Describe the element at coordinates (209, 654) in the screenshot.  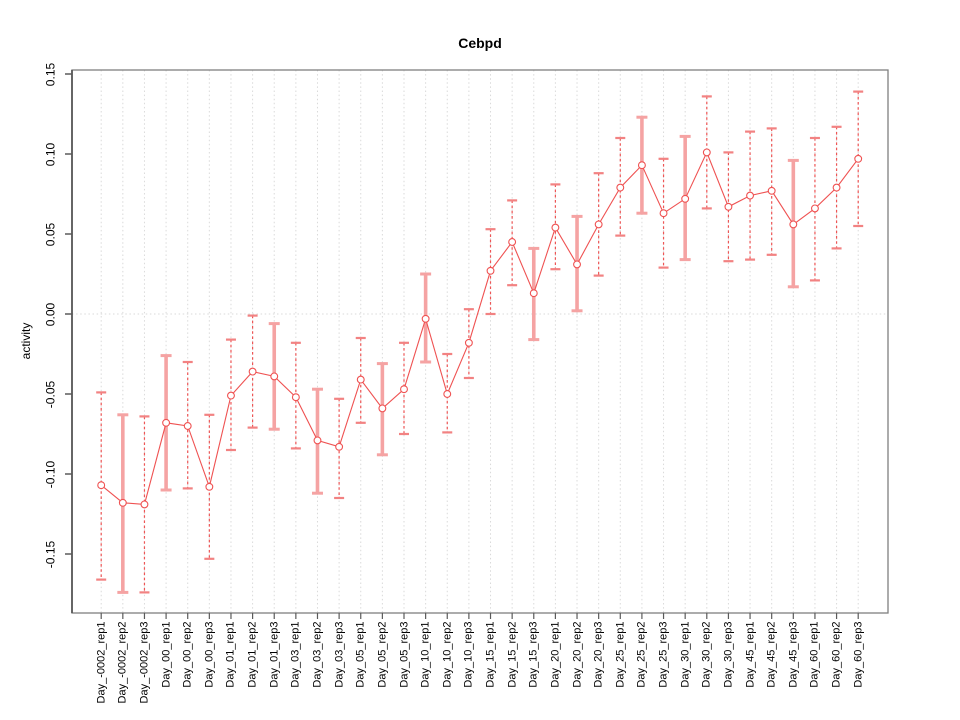
I see `x-tick-label: Day_00_rep3` at that location.